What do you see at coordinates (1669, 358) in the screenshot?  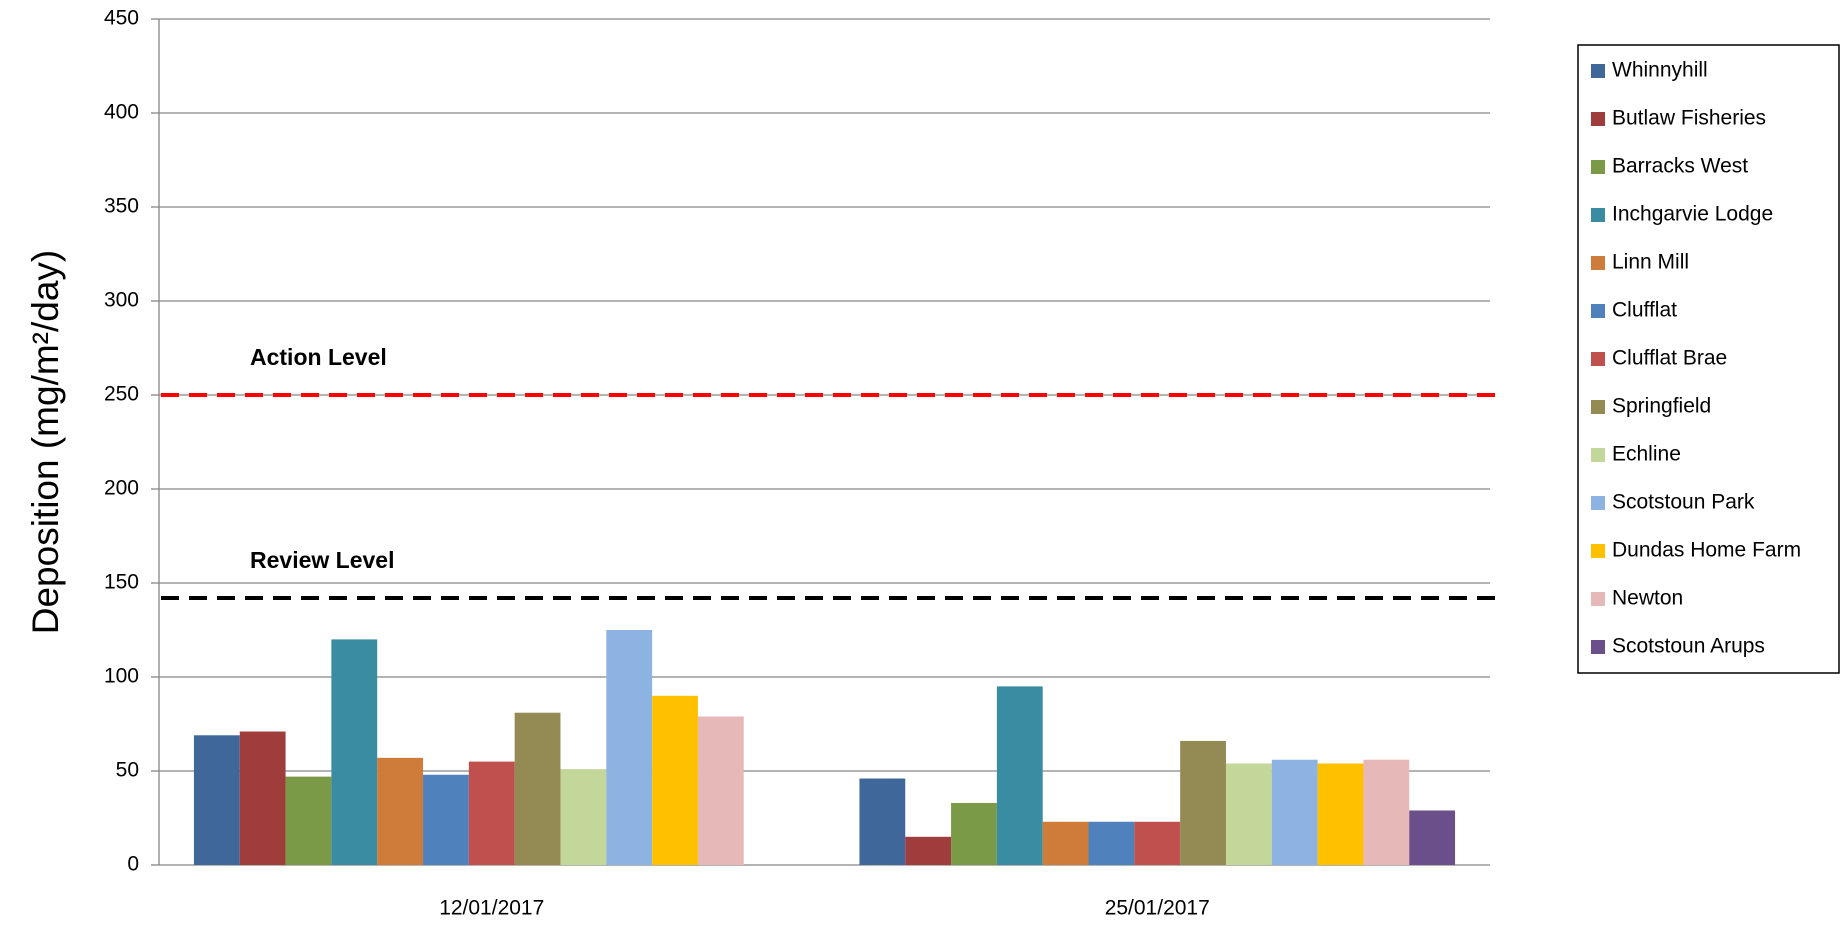 I see `legend-label: Clufflat Brae` at bounding box center [1669, 358].